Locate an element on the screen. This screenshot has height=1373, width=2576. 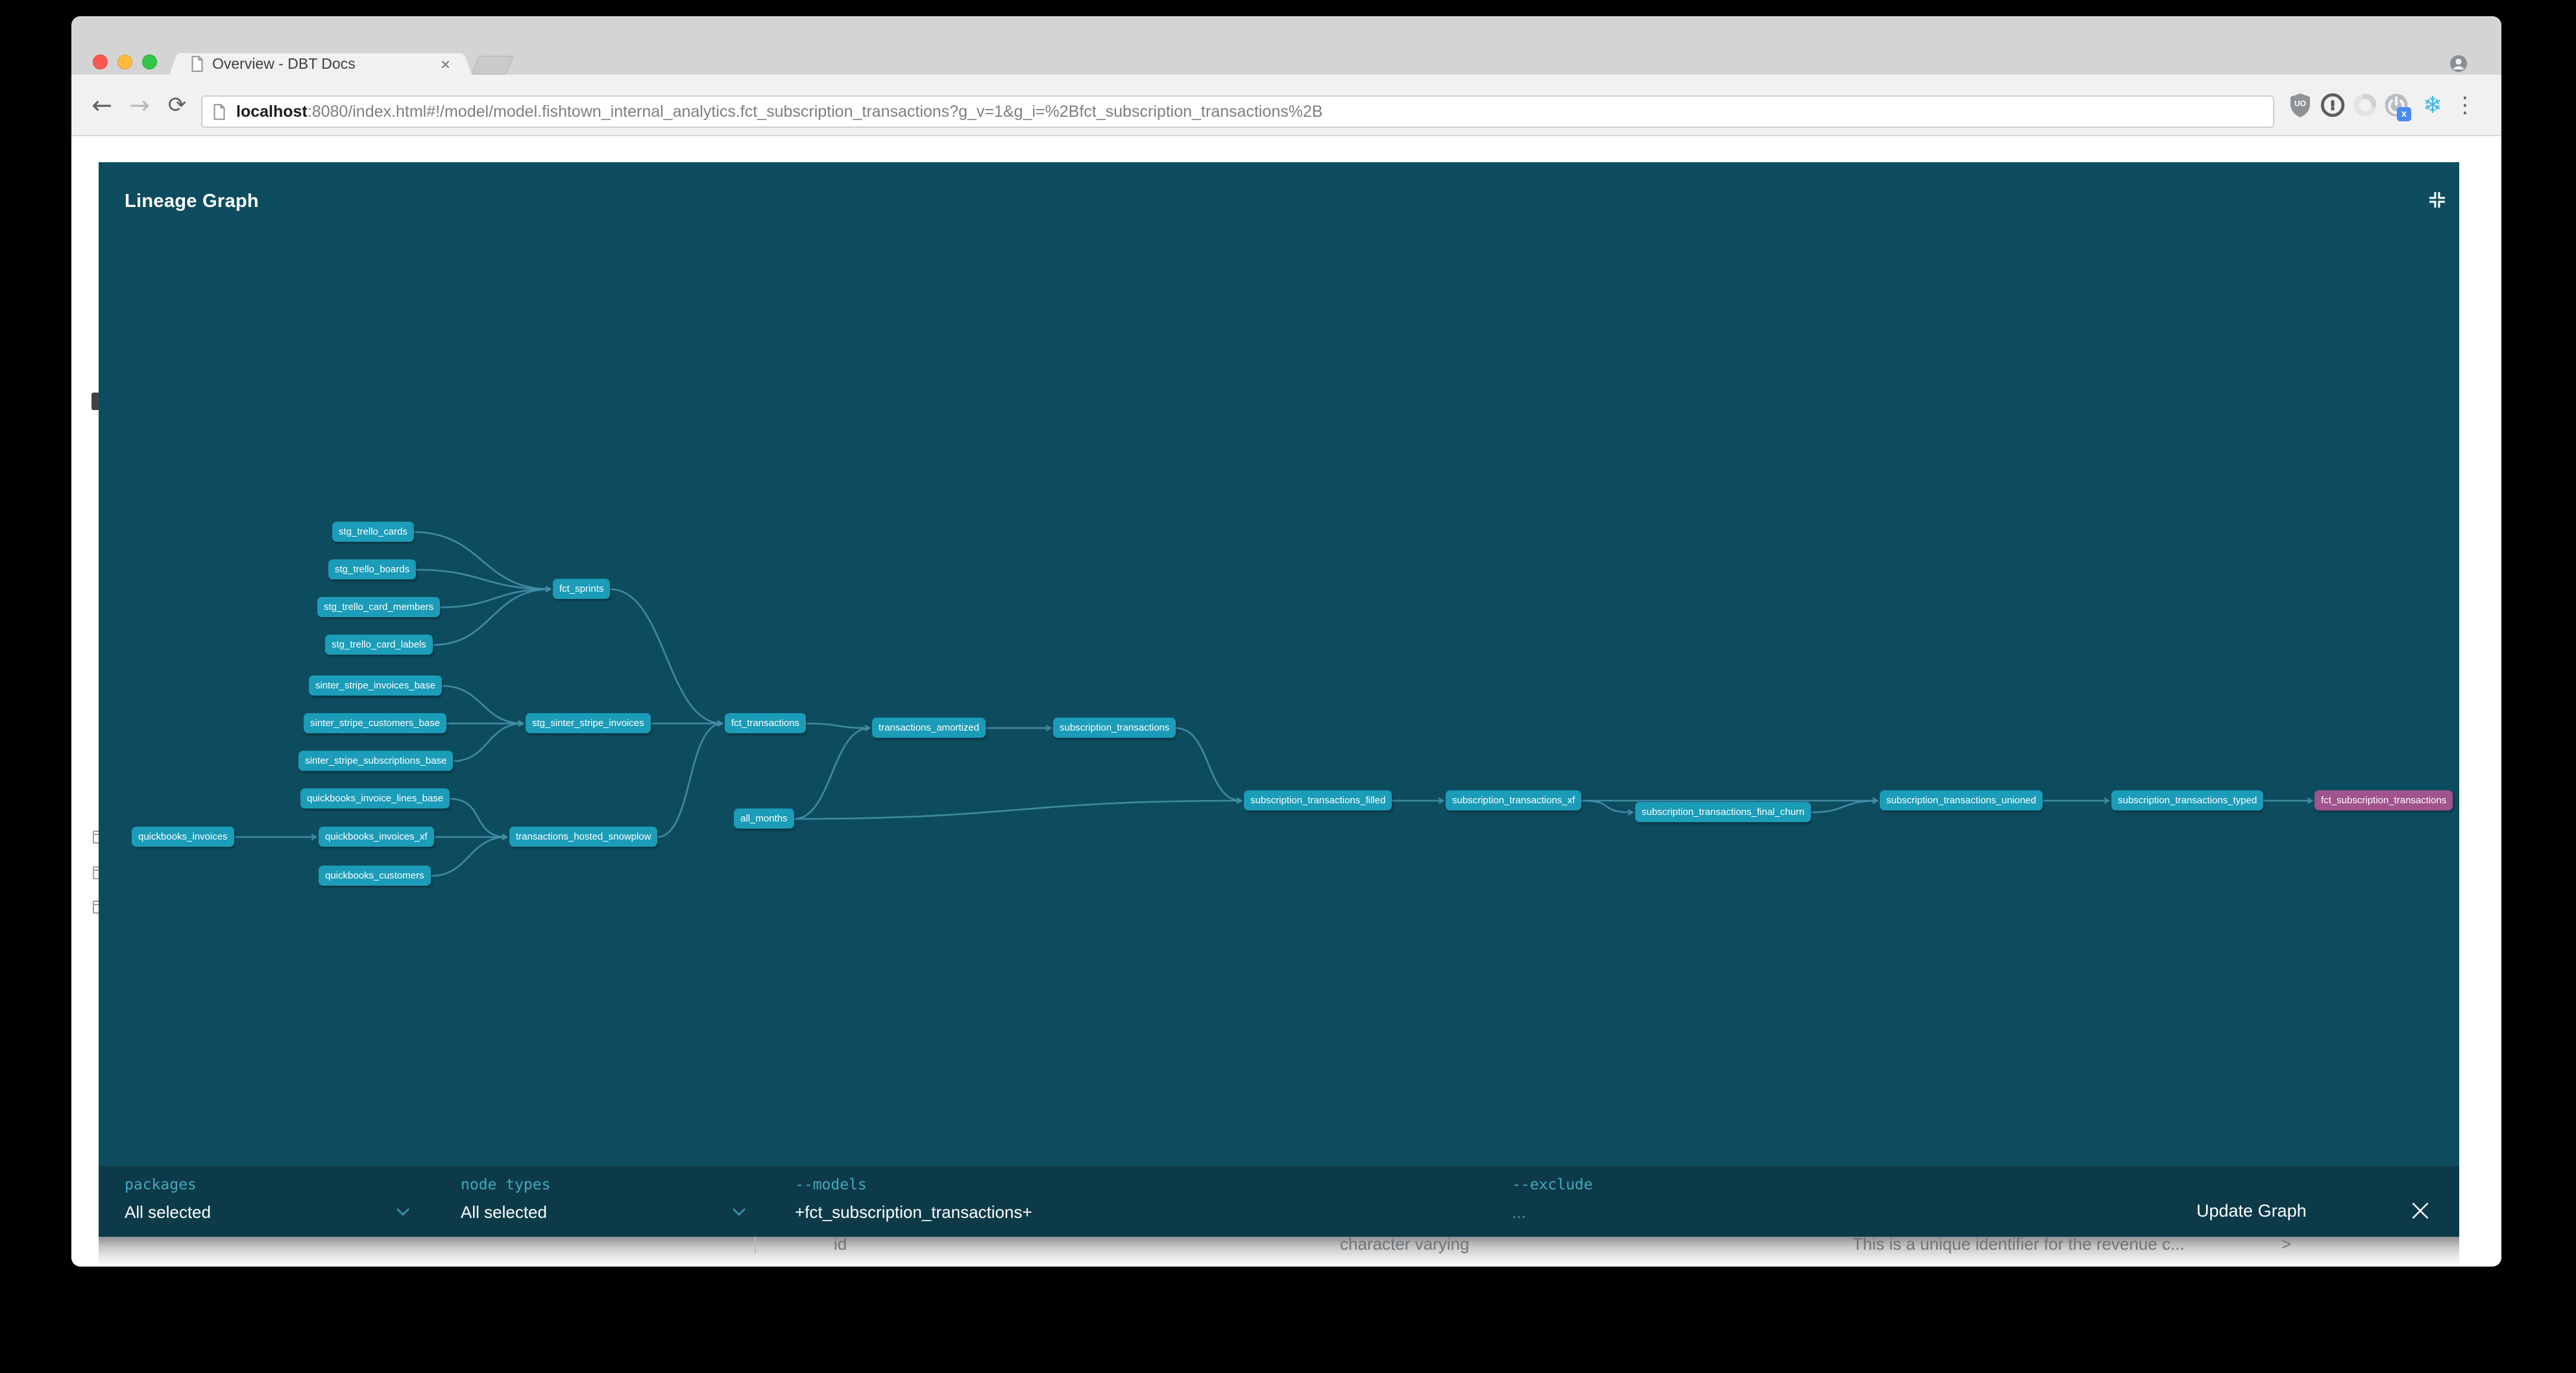
window-zoom-button is located at coordinates (149, 62).